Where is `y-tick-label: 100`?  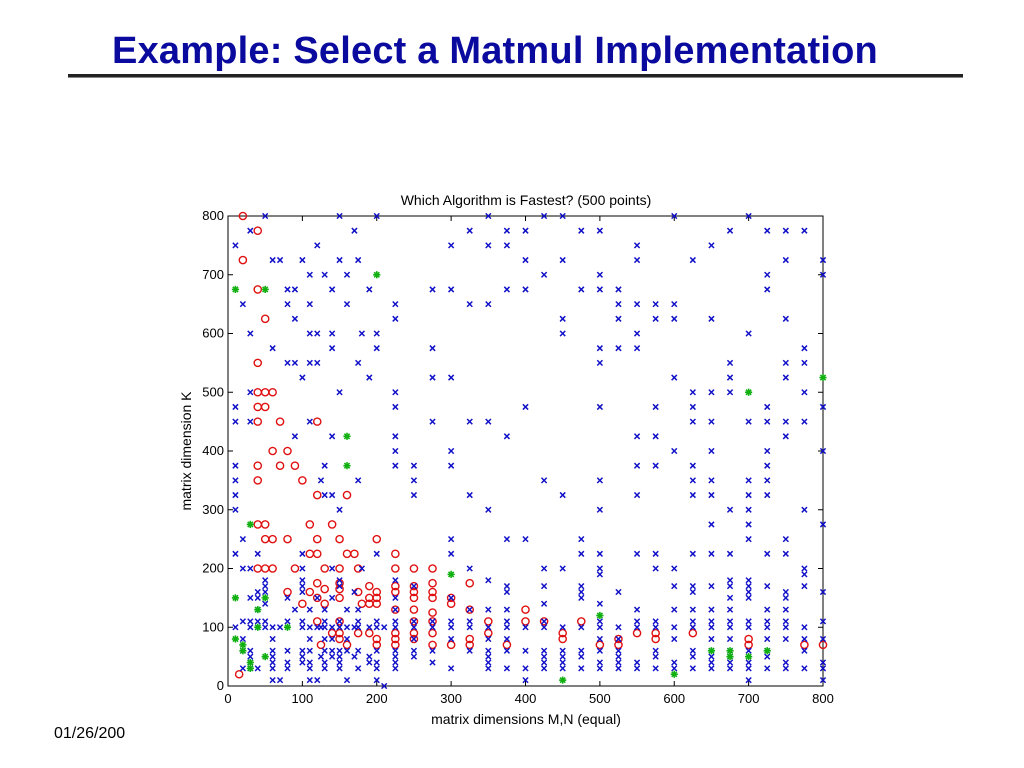
y-tick-label: 100 is located at coordinates (213, 626).